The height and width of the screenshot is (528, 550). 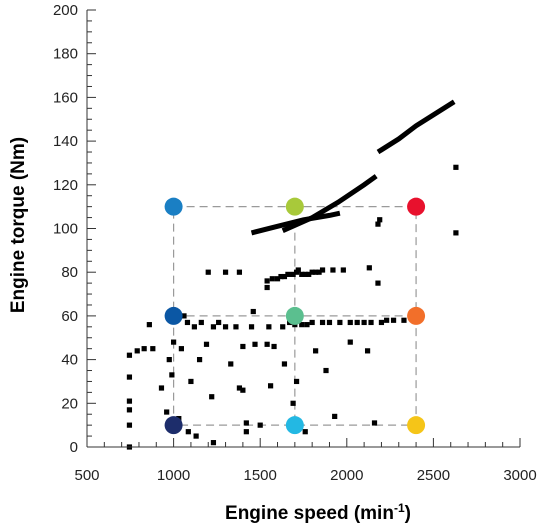 I want to click on y-tick-label: 120, so click(x=65, y=185).